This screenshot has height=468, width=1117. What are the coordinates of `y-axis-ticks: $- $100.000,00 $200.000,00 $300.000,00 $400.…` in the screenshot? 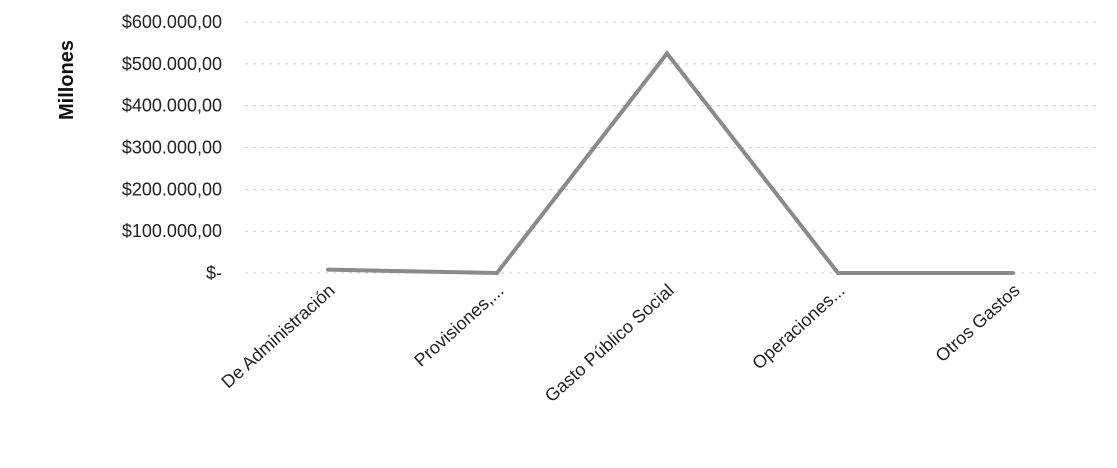 It's located at (172, 147).